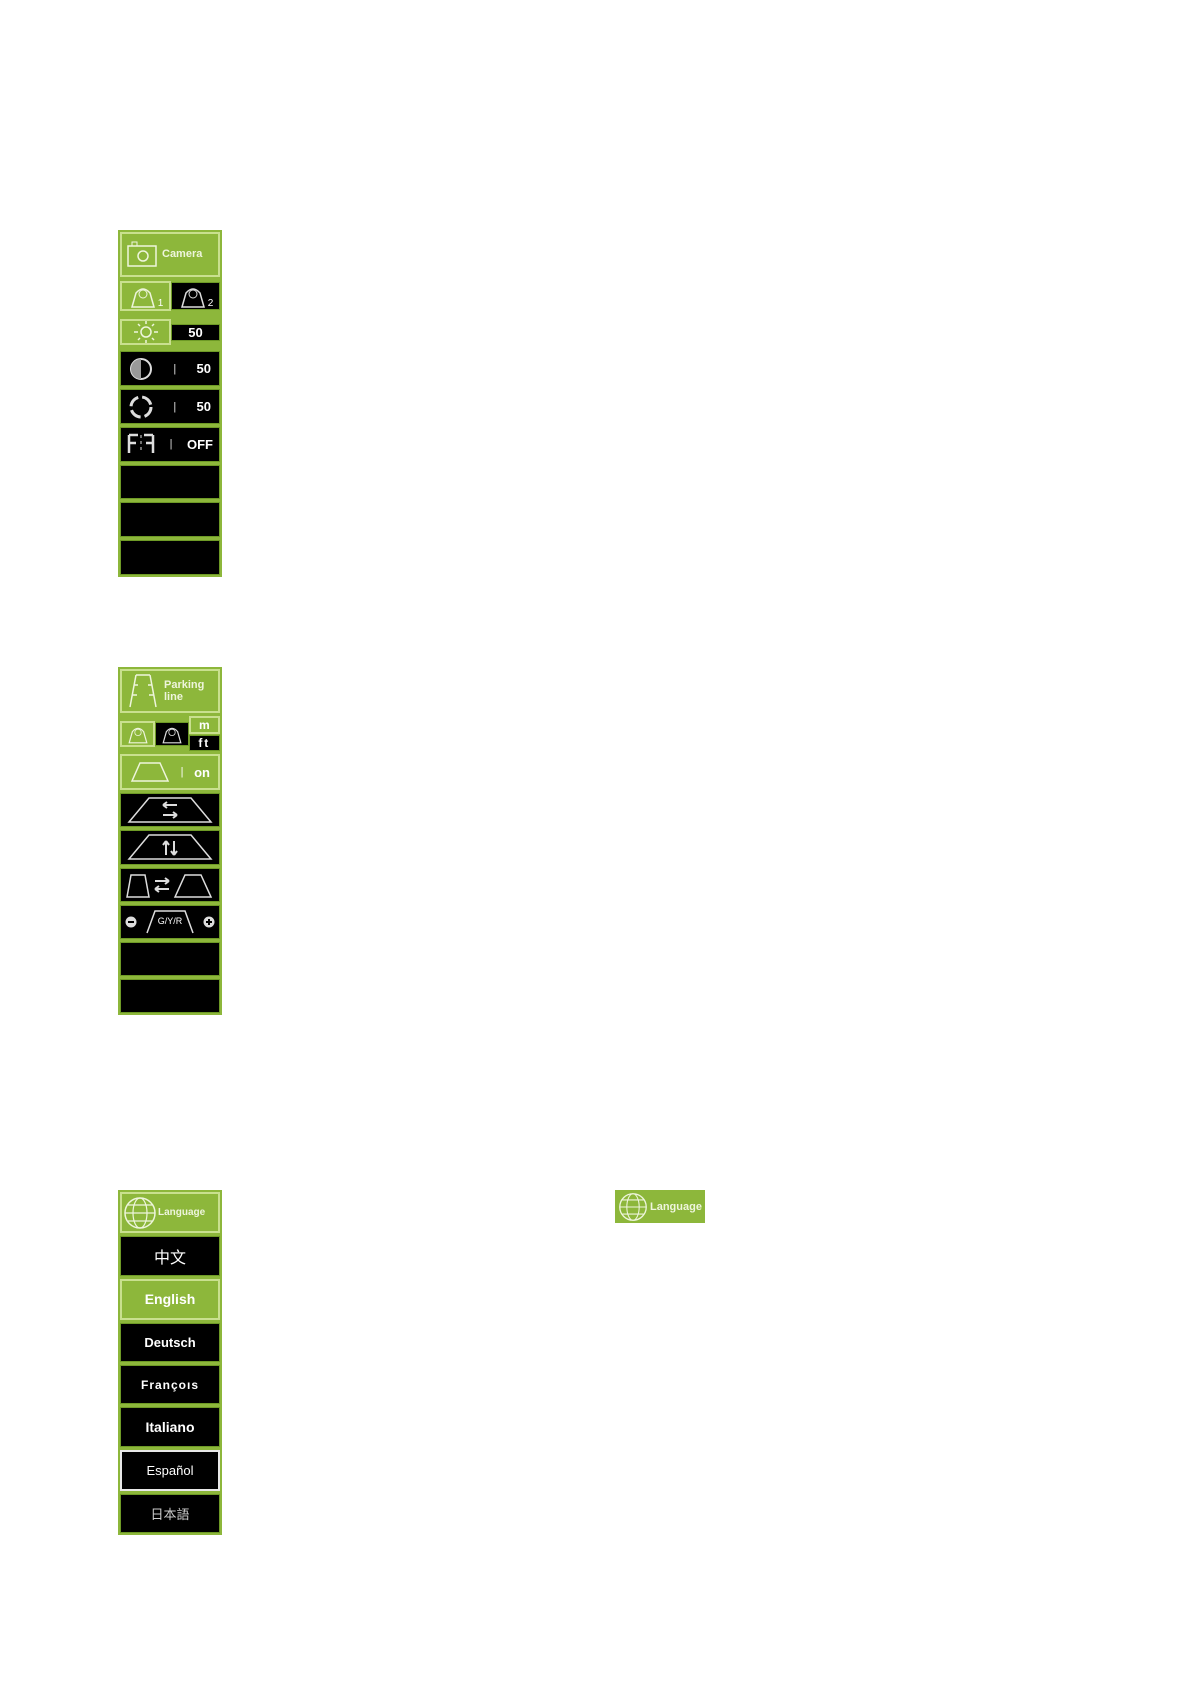 The width and height of the screenshot is (1191, 1684). Describe the element at coordinates (170, 1427) in the screenshot. I see `language-option-italian: Italiano` at that location.